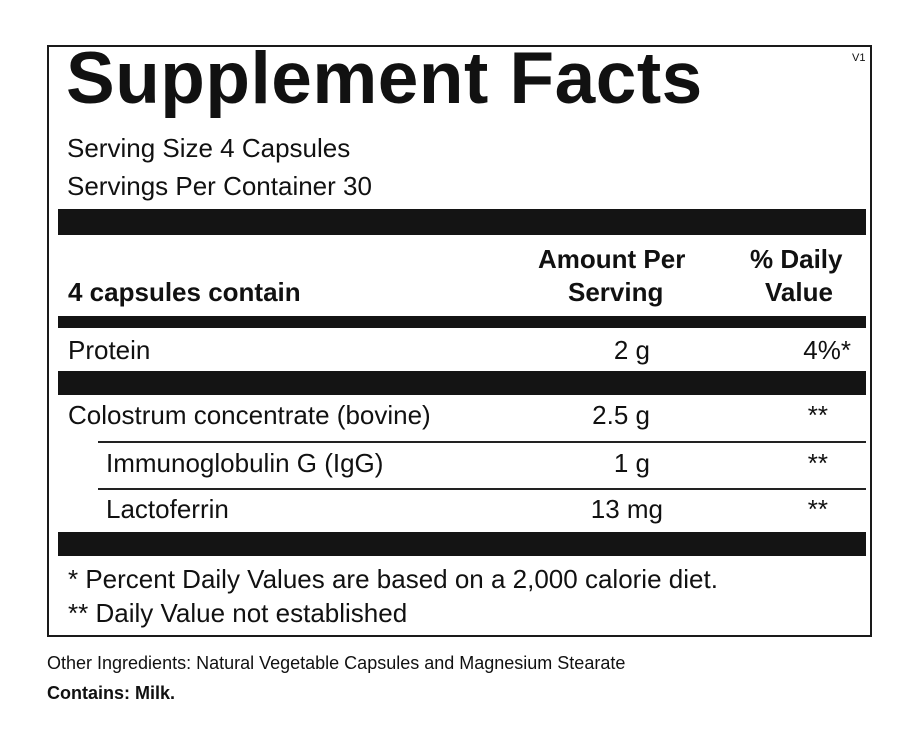  What do you see at coordinates (827, 350) in the screenshot?
I see `nutrient-daily-value: 4%*` at bounding box center [827, 350].